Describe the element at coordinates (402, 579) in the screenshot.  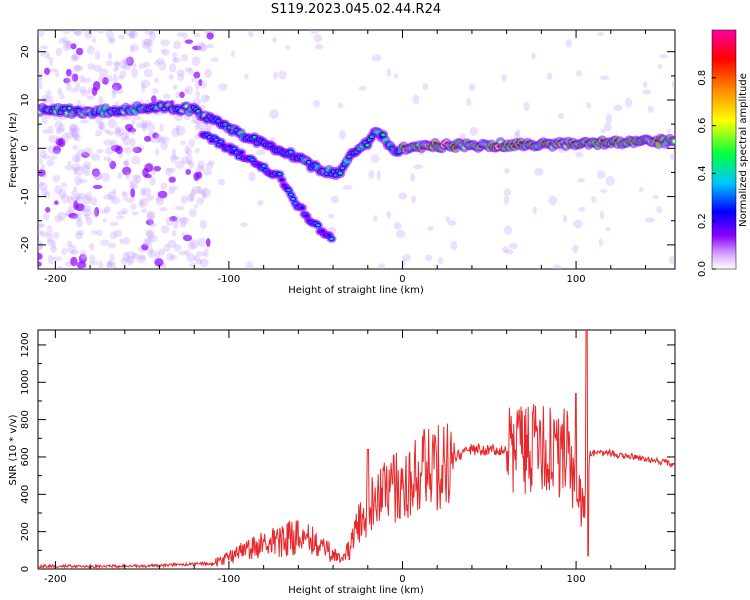
I see `snr-x-tick-label: 0` at that location.